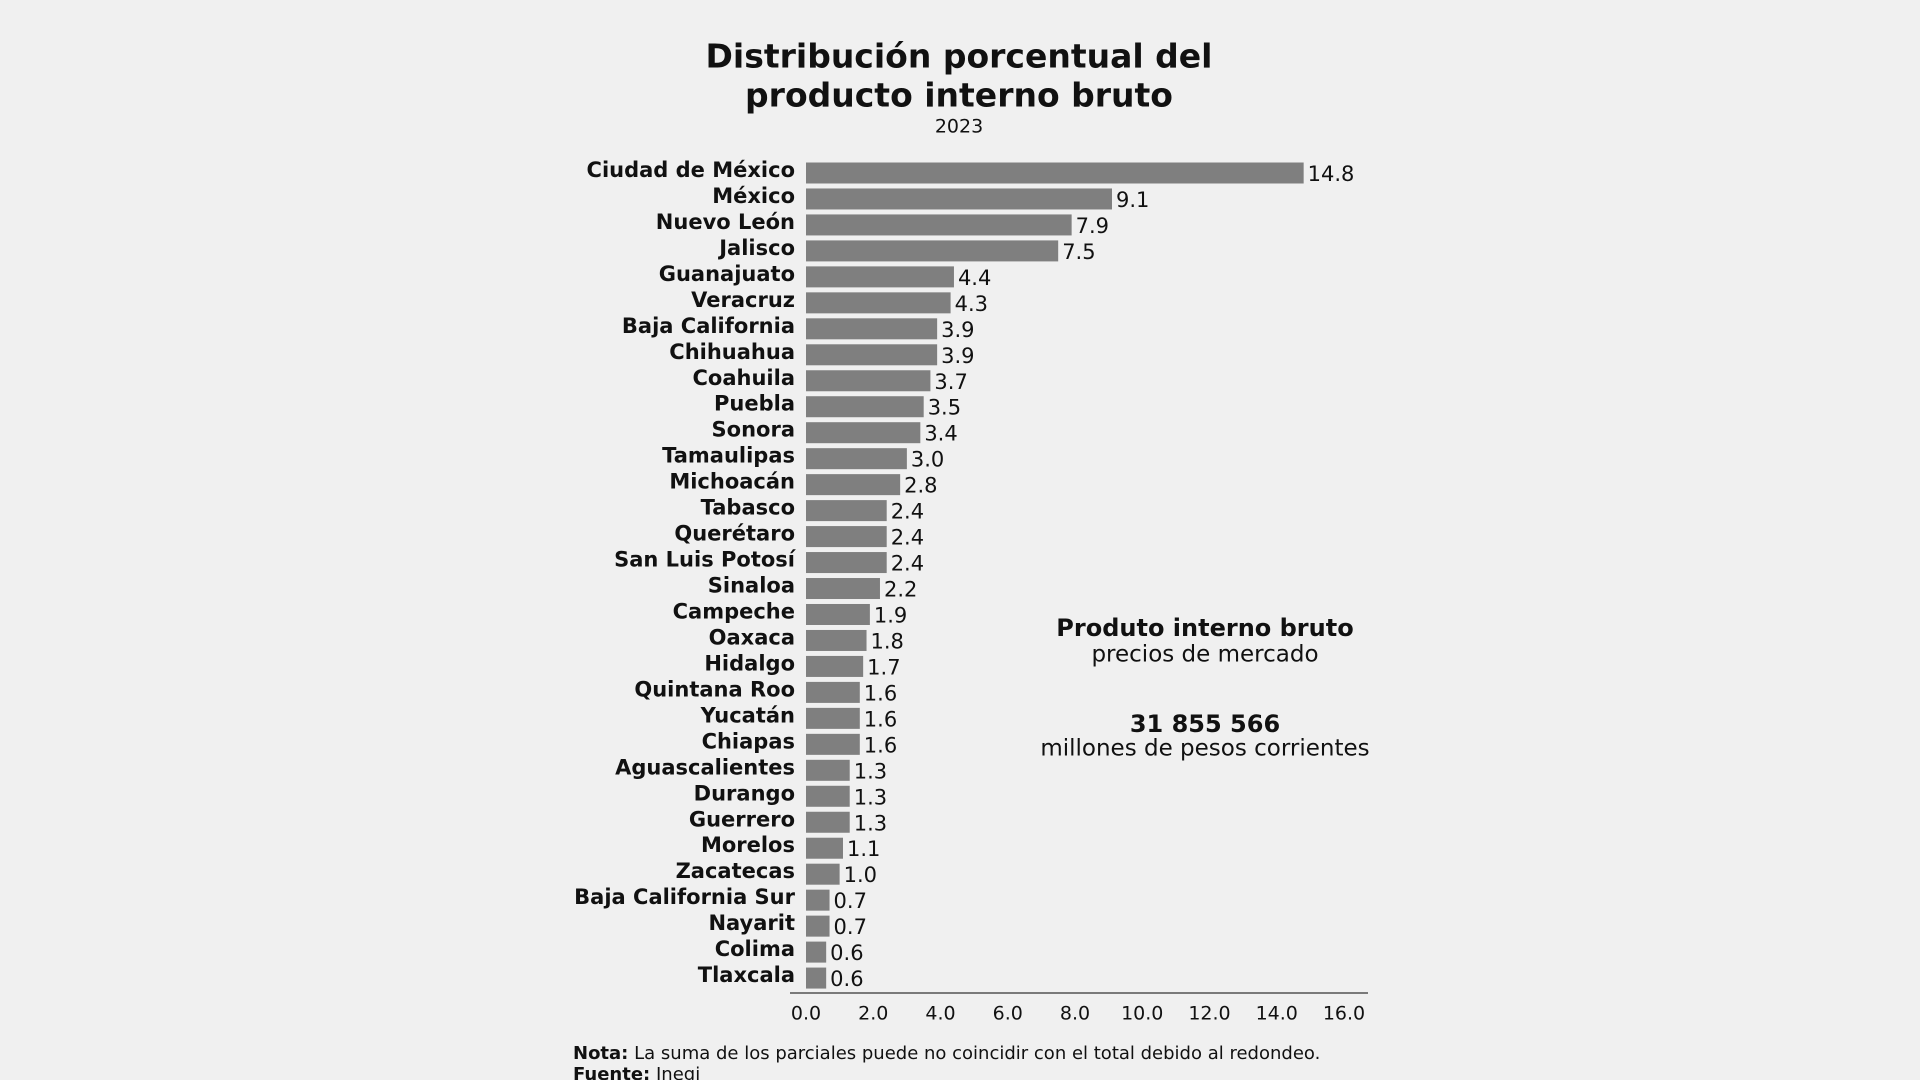 The height and width of the screenshot is (1080, 1920). What do you see at coordinates (744, 378) in the screenshot?
I see `category-label: Coahuila` at bounding box center [744, 378].